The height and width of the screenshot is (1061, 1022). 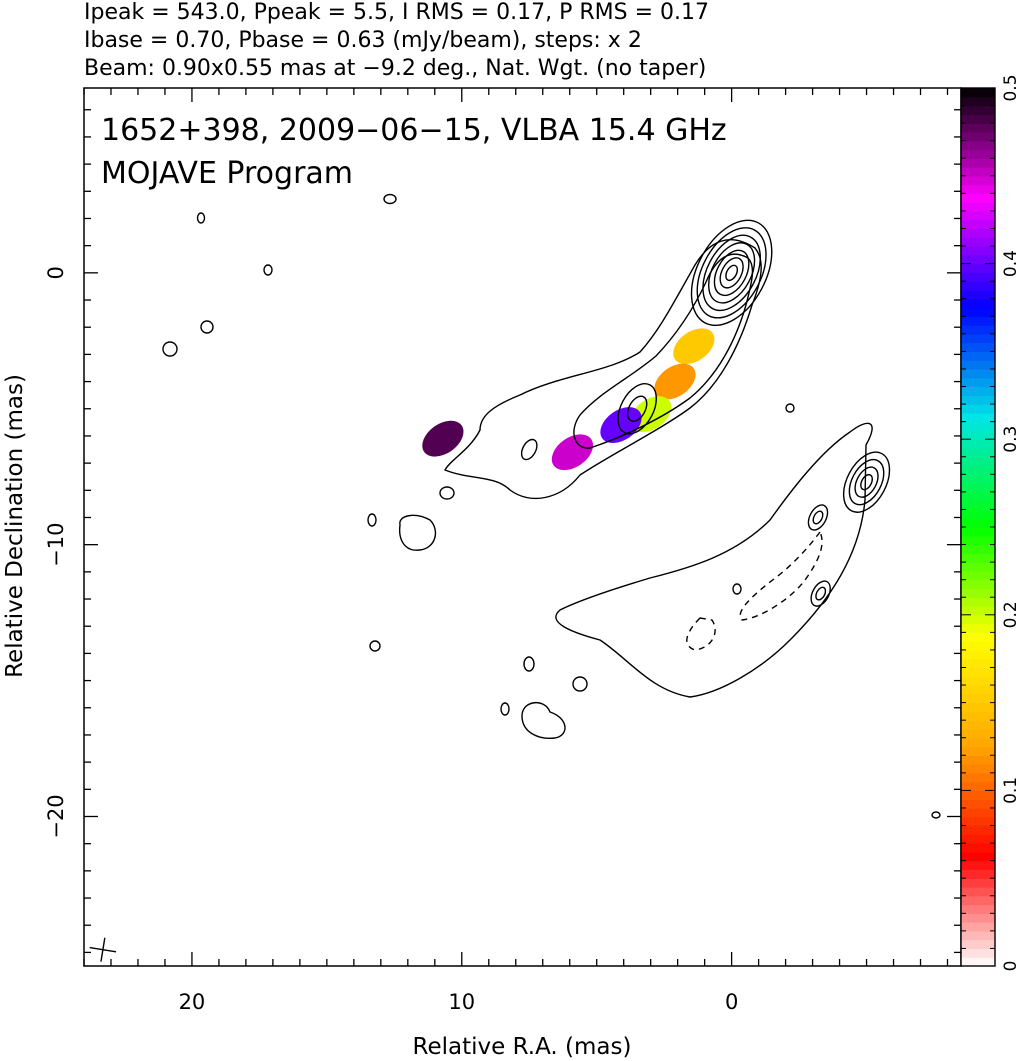 I want to click on polarization-layer, so click(x=568, y=399).